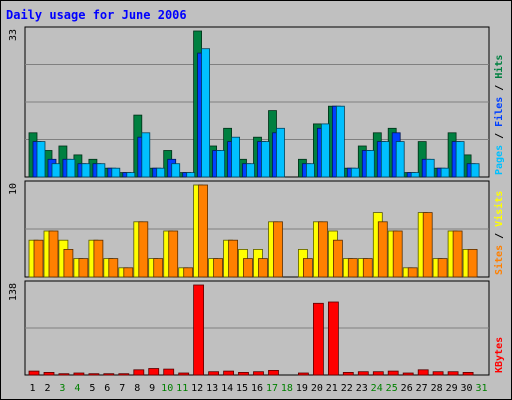  Describe the element at coordinates (317, 388) in the screenshot. I see `x-tick-day-20: 20` at that location.